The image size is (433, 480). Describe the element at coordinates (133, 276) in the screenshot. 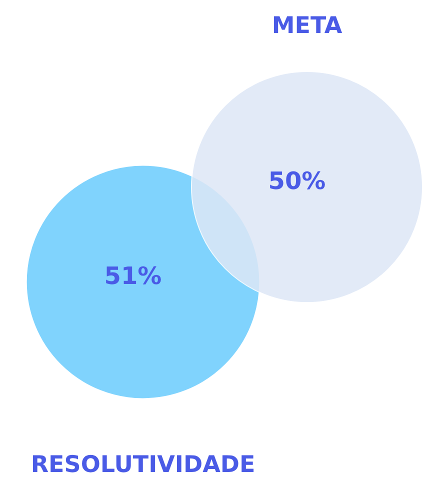

I see `data-label: 51%` at that location.